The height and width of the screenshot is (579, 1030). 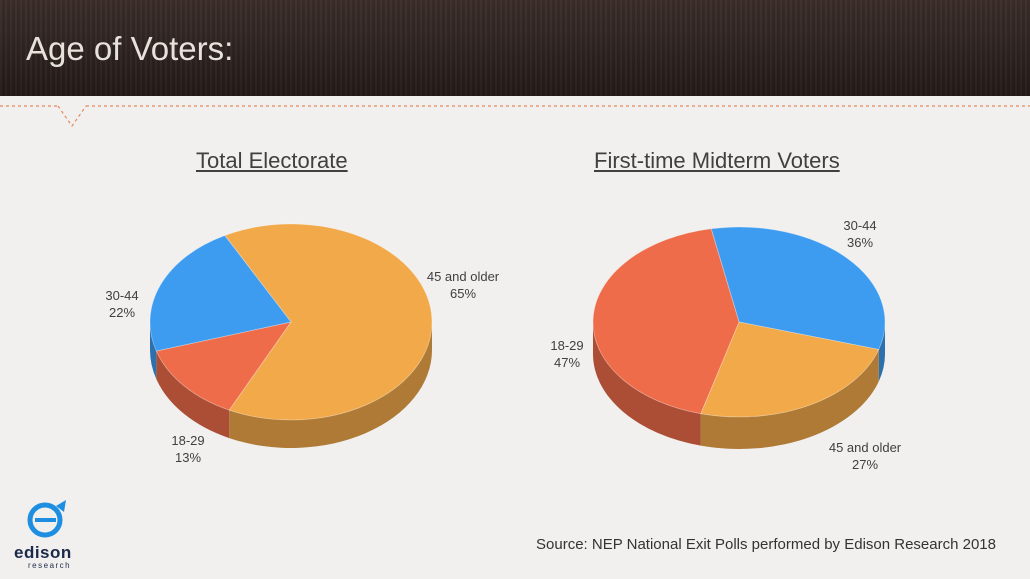 I want to click on header-divider, so click(x=515, y=116).